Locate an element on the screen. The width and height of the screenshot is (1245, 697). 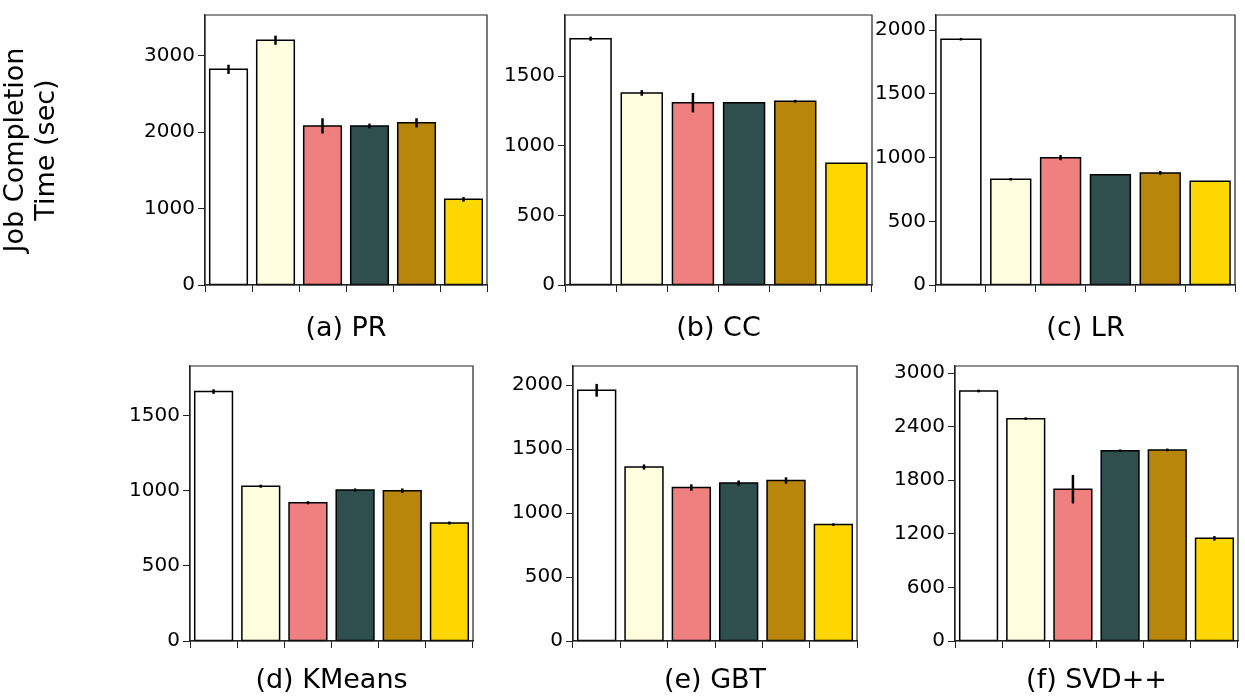
y-tick-label: 1200 is located at coordinates (919, 532).